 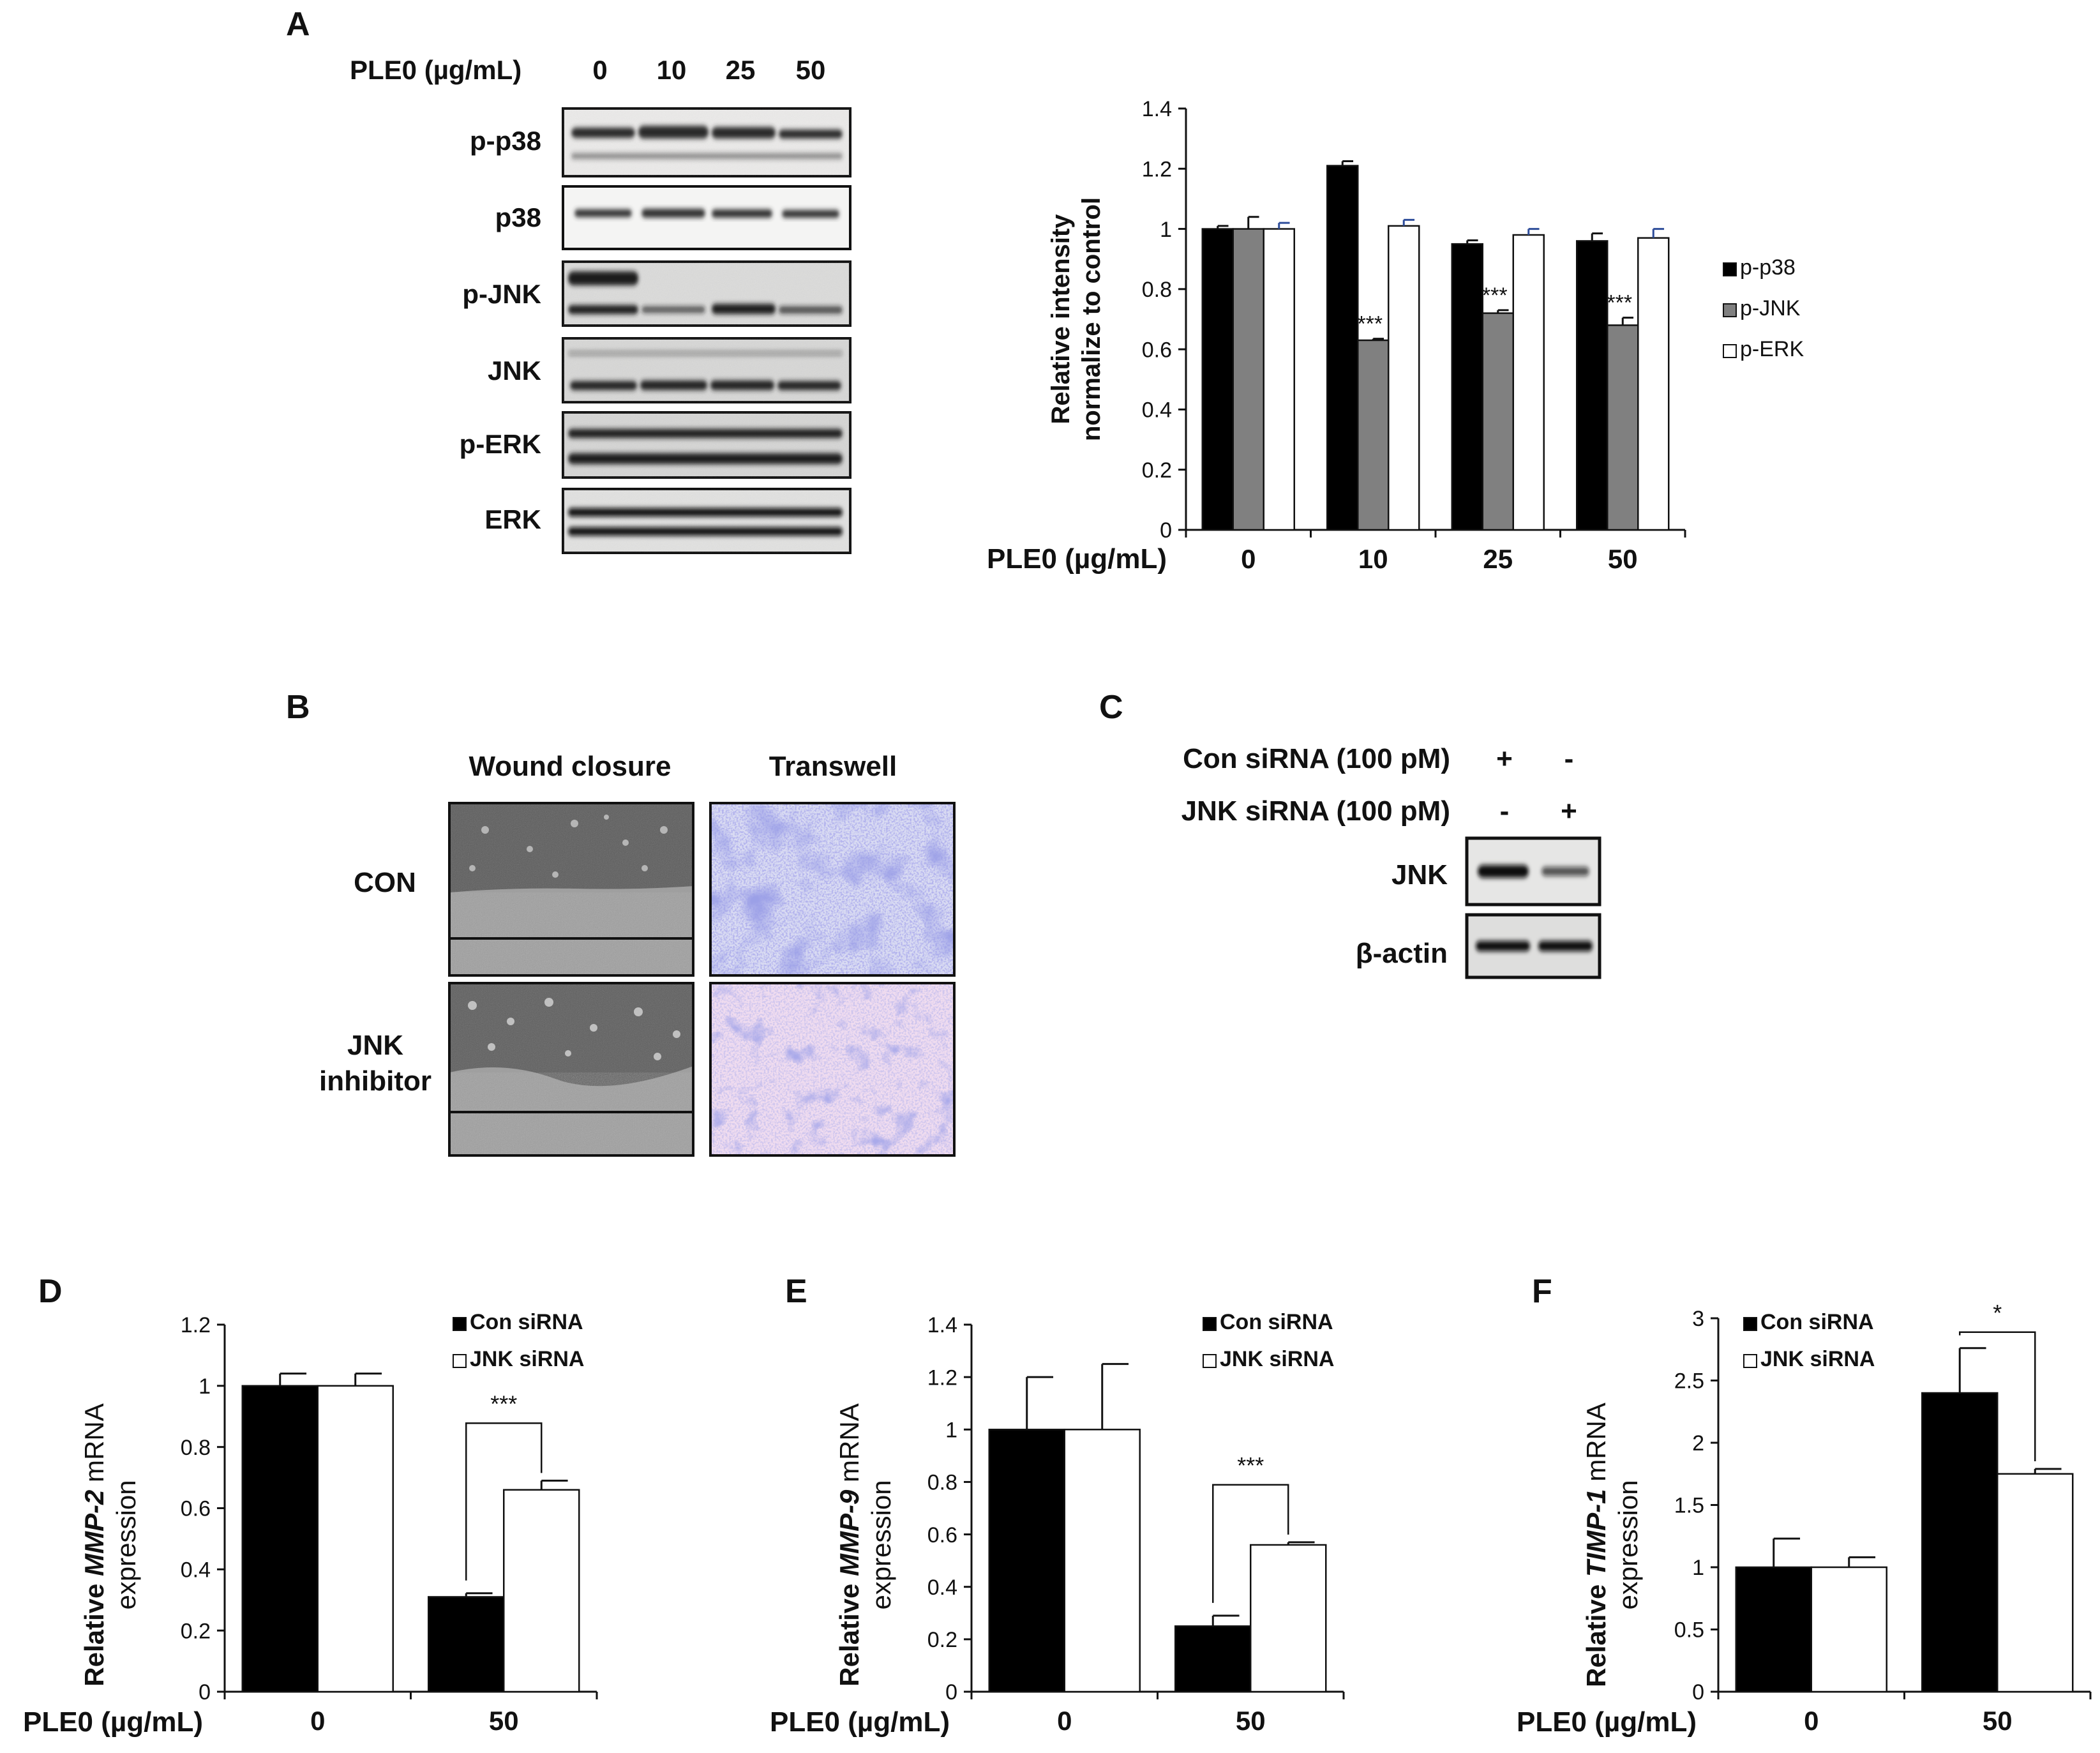 What do you see at coordinates (375, 1045) in the screenshot?
I see `row-label-jnk: JNK` at bounding box center [375, 1045].